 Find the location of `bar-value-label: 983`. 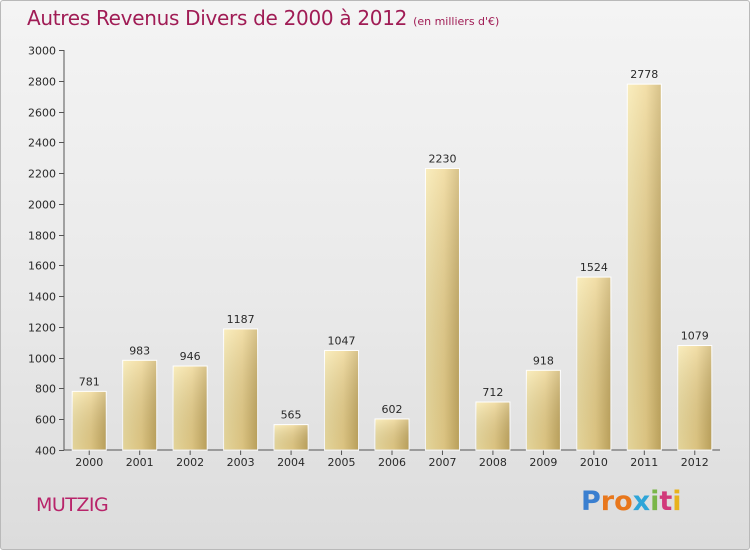

bar-value-label: 983 is located at coordinates (139, 350).